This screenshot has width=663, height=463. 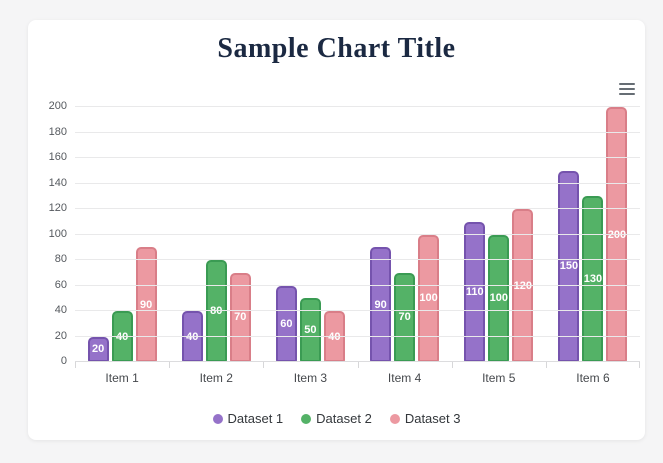 I want to click on y-axis-tick-label: 60, so click(x=60, y=284).